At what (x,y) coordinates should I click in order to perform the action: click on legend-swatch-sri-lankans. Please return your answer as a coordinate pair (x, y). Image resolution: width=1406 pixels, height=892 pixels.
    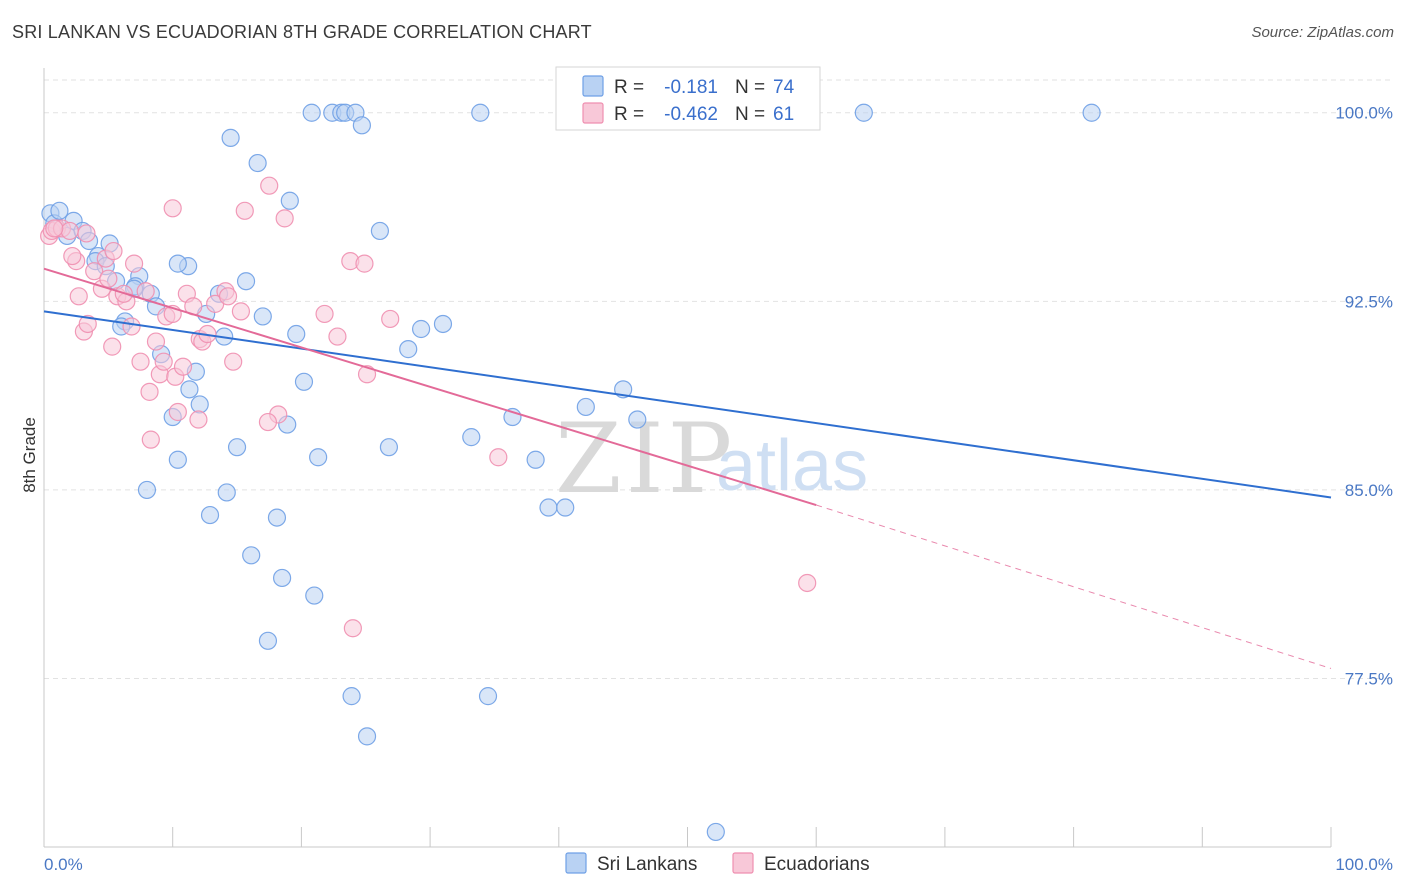
    Looking at the image, I should click on (593, 86).